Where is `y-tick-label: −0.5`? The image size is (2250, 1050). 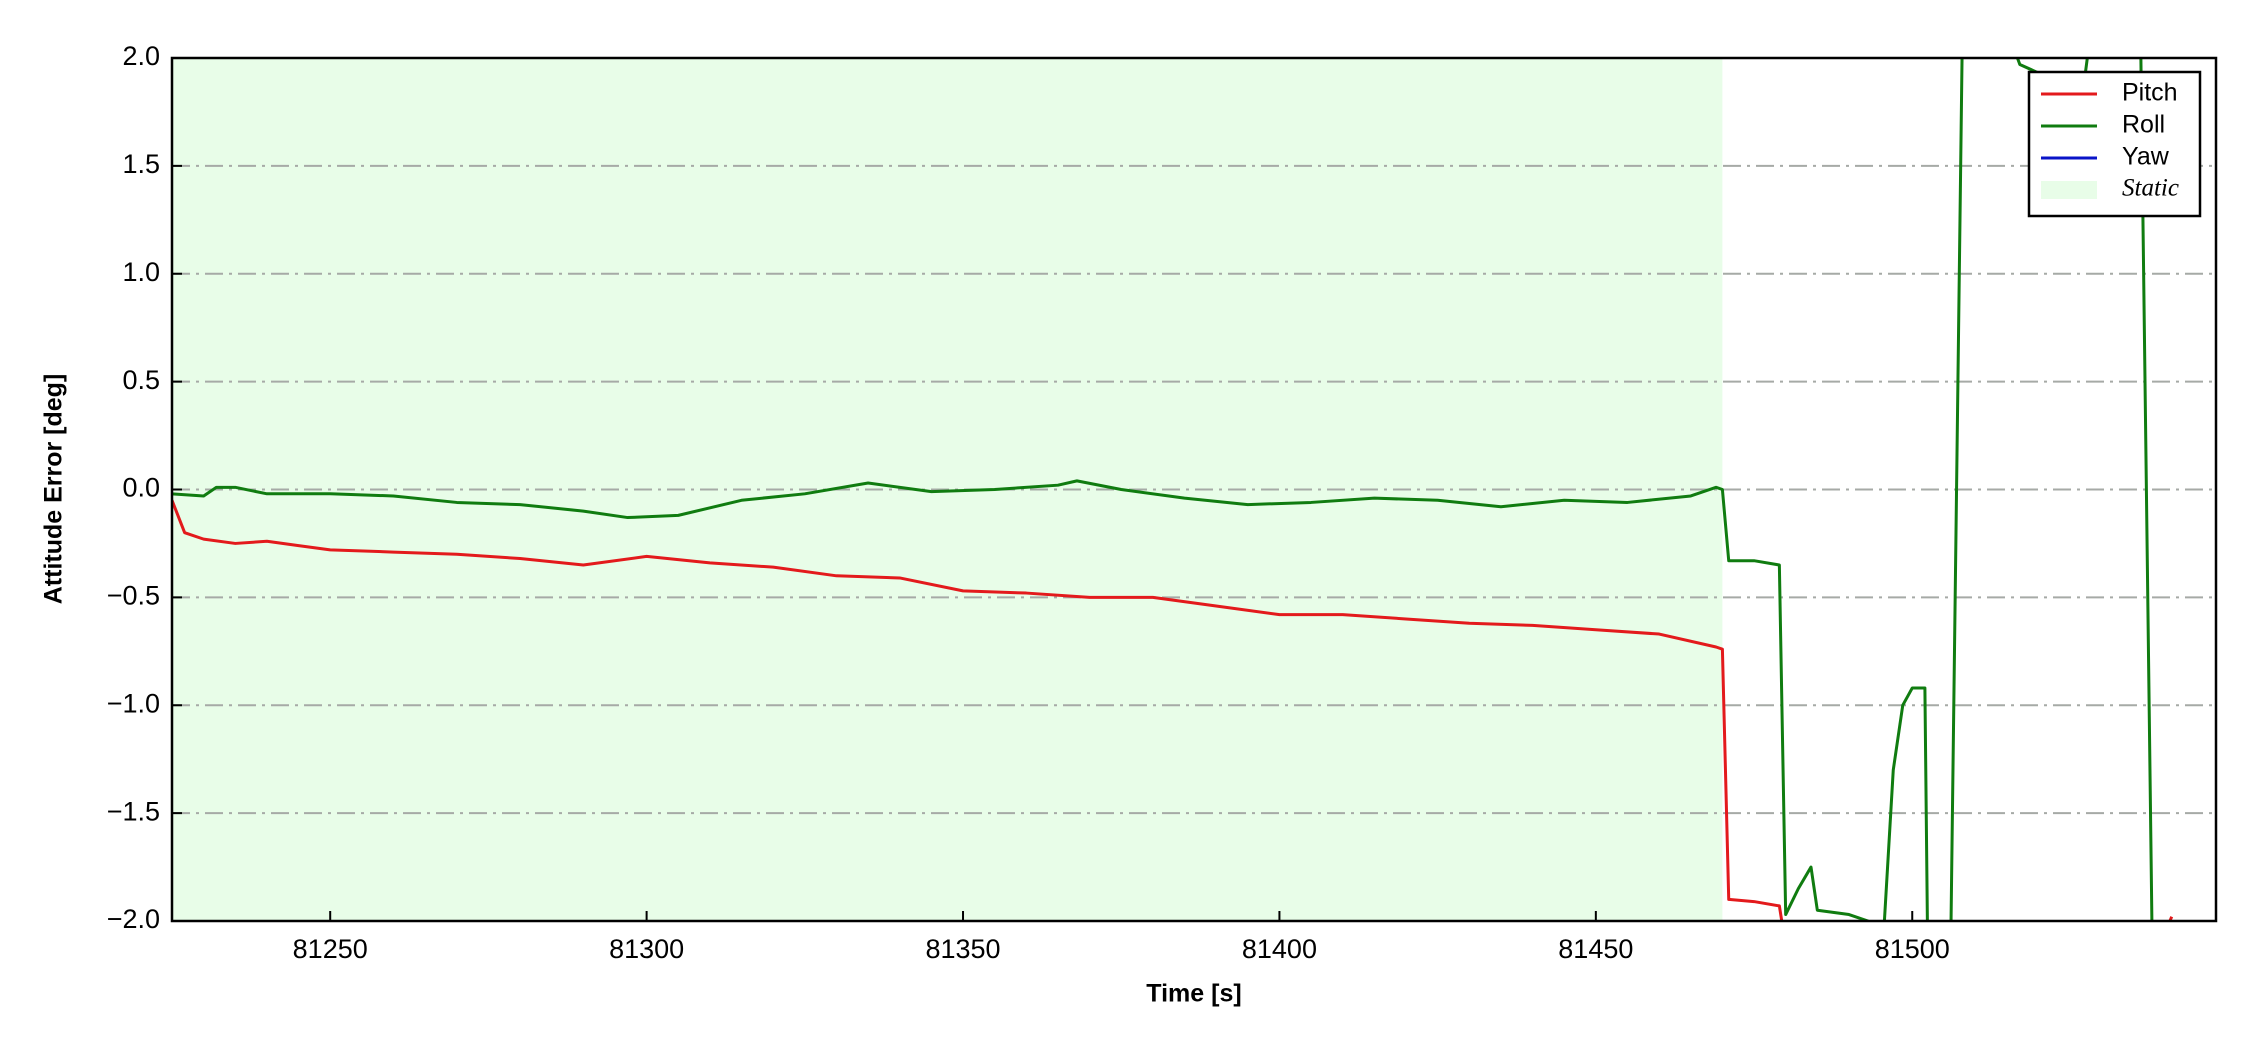 y-tick-label: −0.5 is located at coordinates (133, 596).